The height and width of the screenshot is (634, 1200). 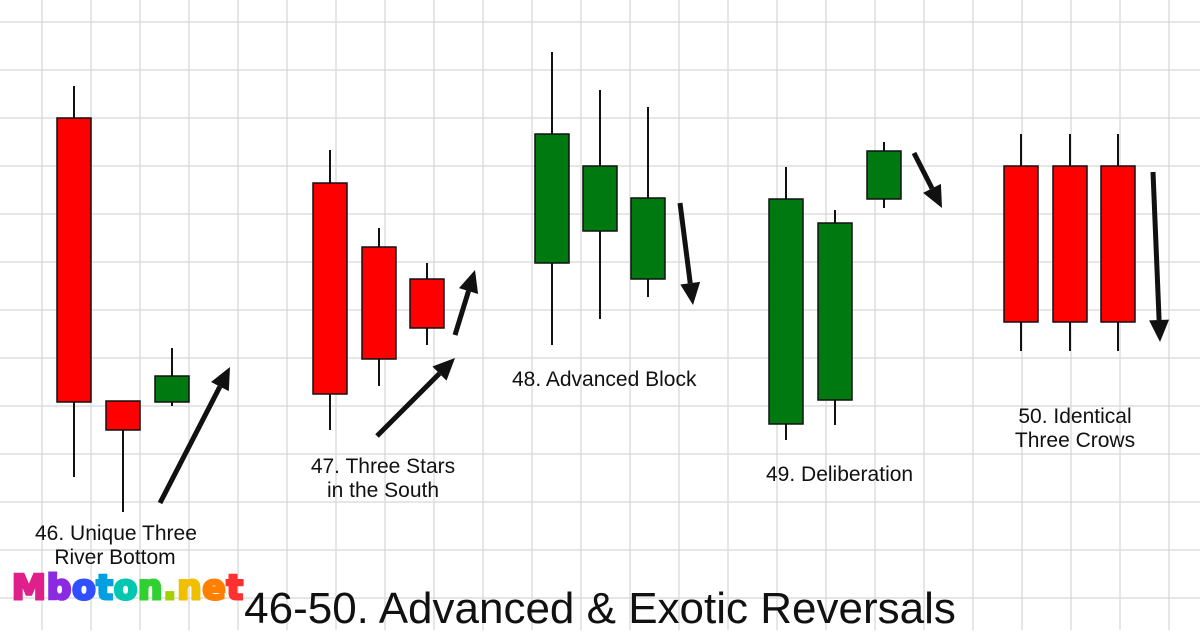 What do you see at coordinates (383, 466) in the screenshot?
I see `label-line: 47. Three Stars` at bounding box center [383, 466].